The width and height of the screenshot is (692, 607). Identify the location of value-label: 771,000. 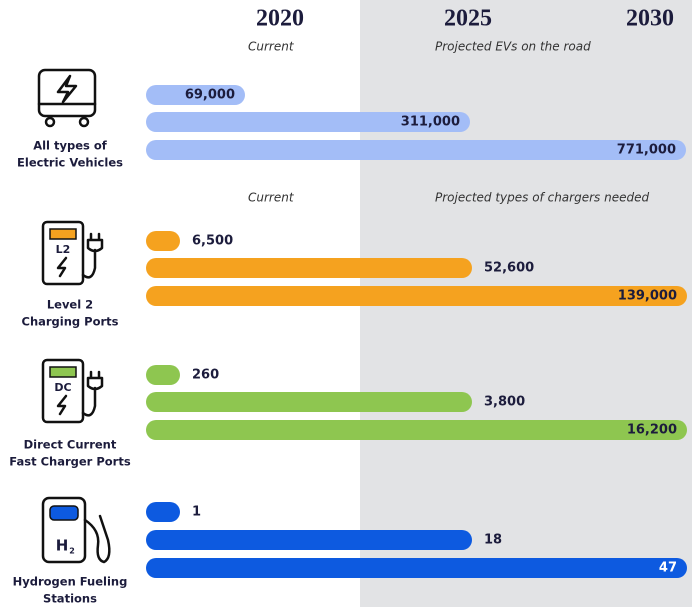
(646, 150).